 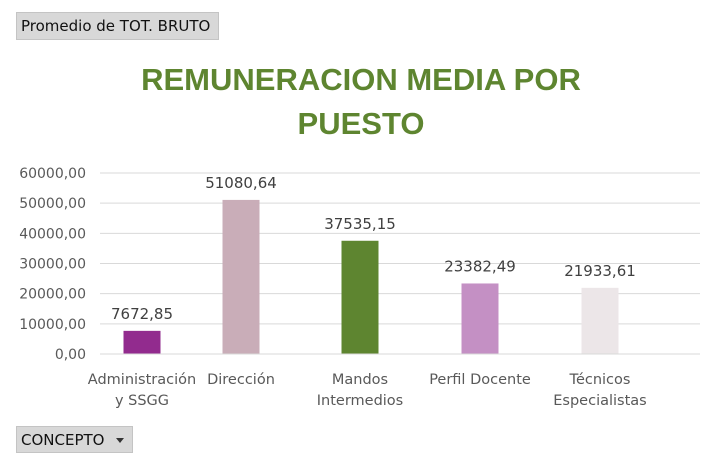 What do you see at coordinates (480, 380) in the screenshot?
I see `x-tick-label: Perfil Docente` at bounding box center [480, 380].